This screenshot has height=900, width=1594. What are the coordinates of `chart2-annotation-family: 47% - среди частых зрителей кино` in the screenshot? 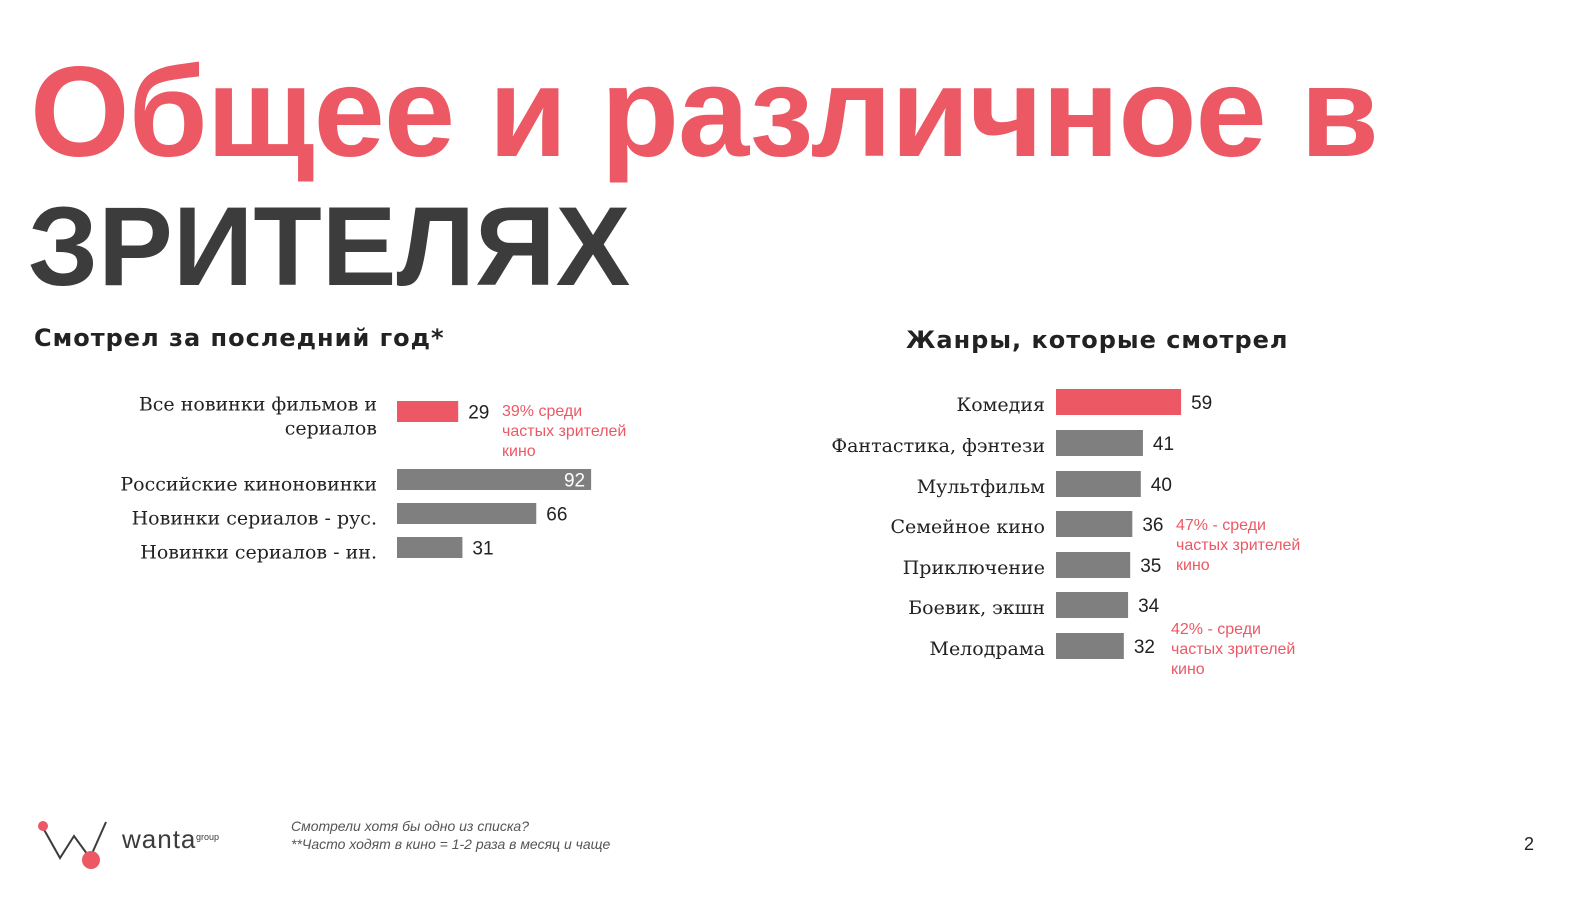 It's located at (1251, 546).